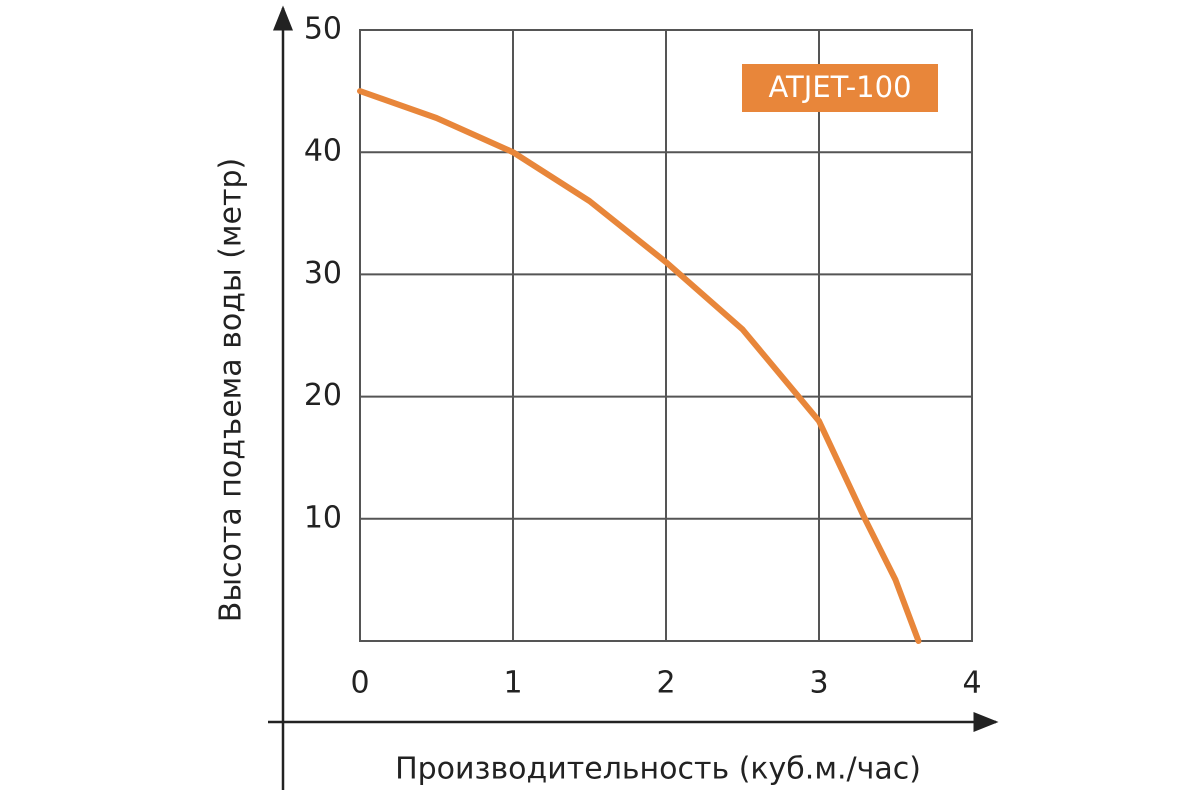 This screenshot has height=800, width=1200. What do you see at coordinates (818, 683) in the screenshot?
I see `x-tick-label: 3` at bounding box center [818, 683].